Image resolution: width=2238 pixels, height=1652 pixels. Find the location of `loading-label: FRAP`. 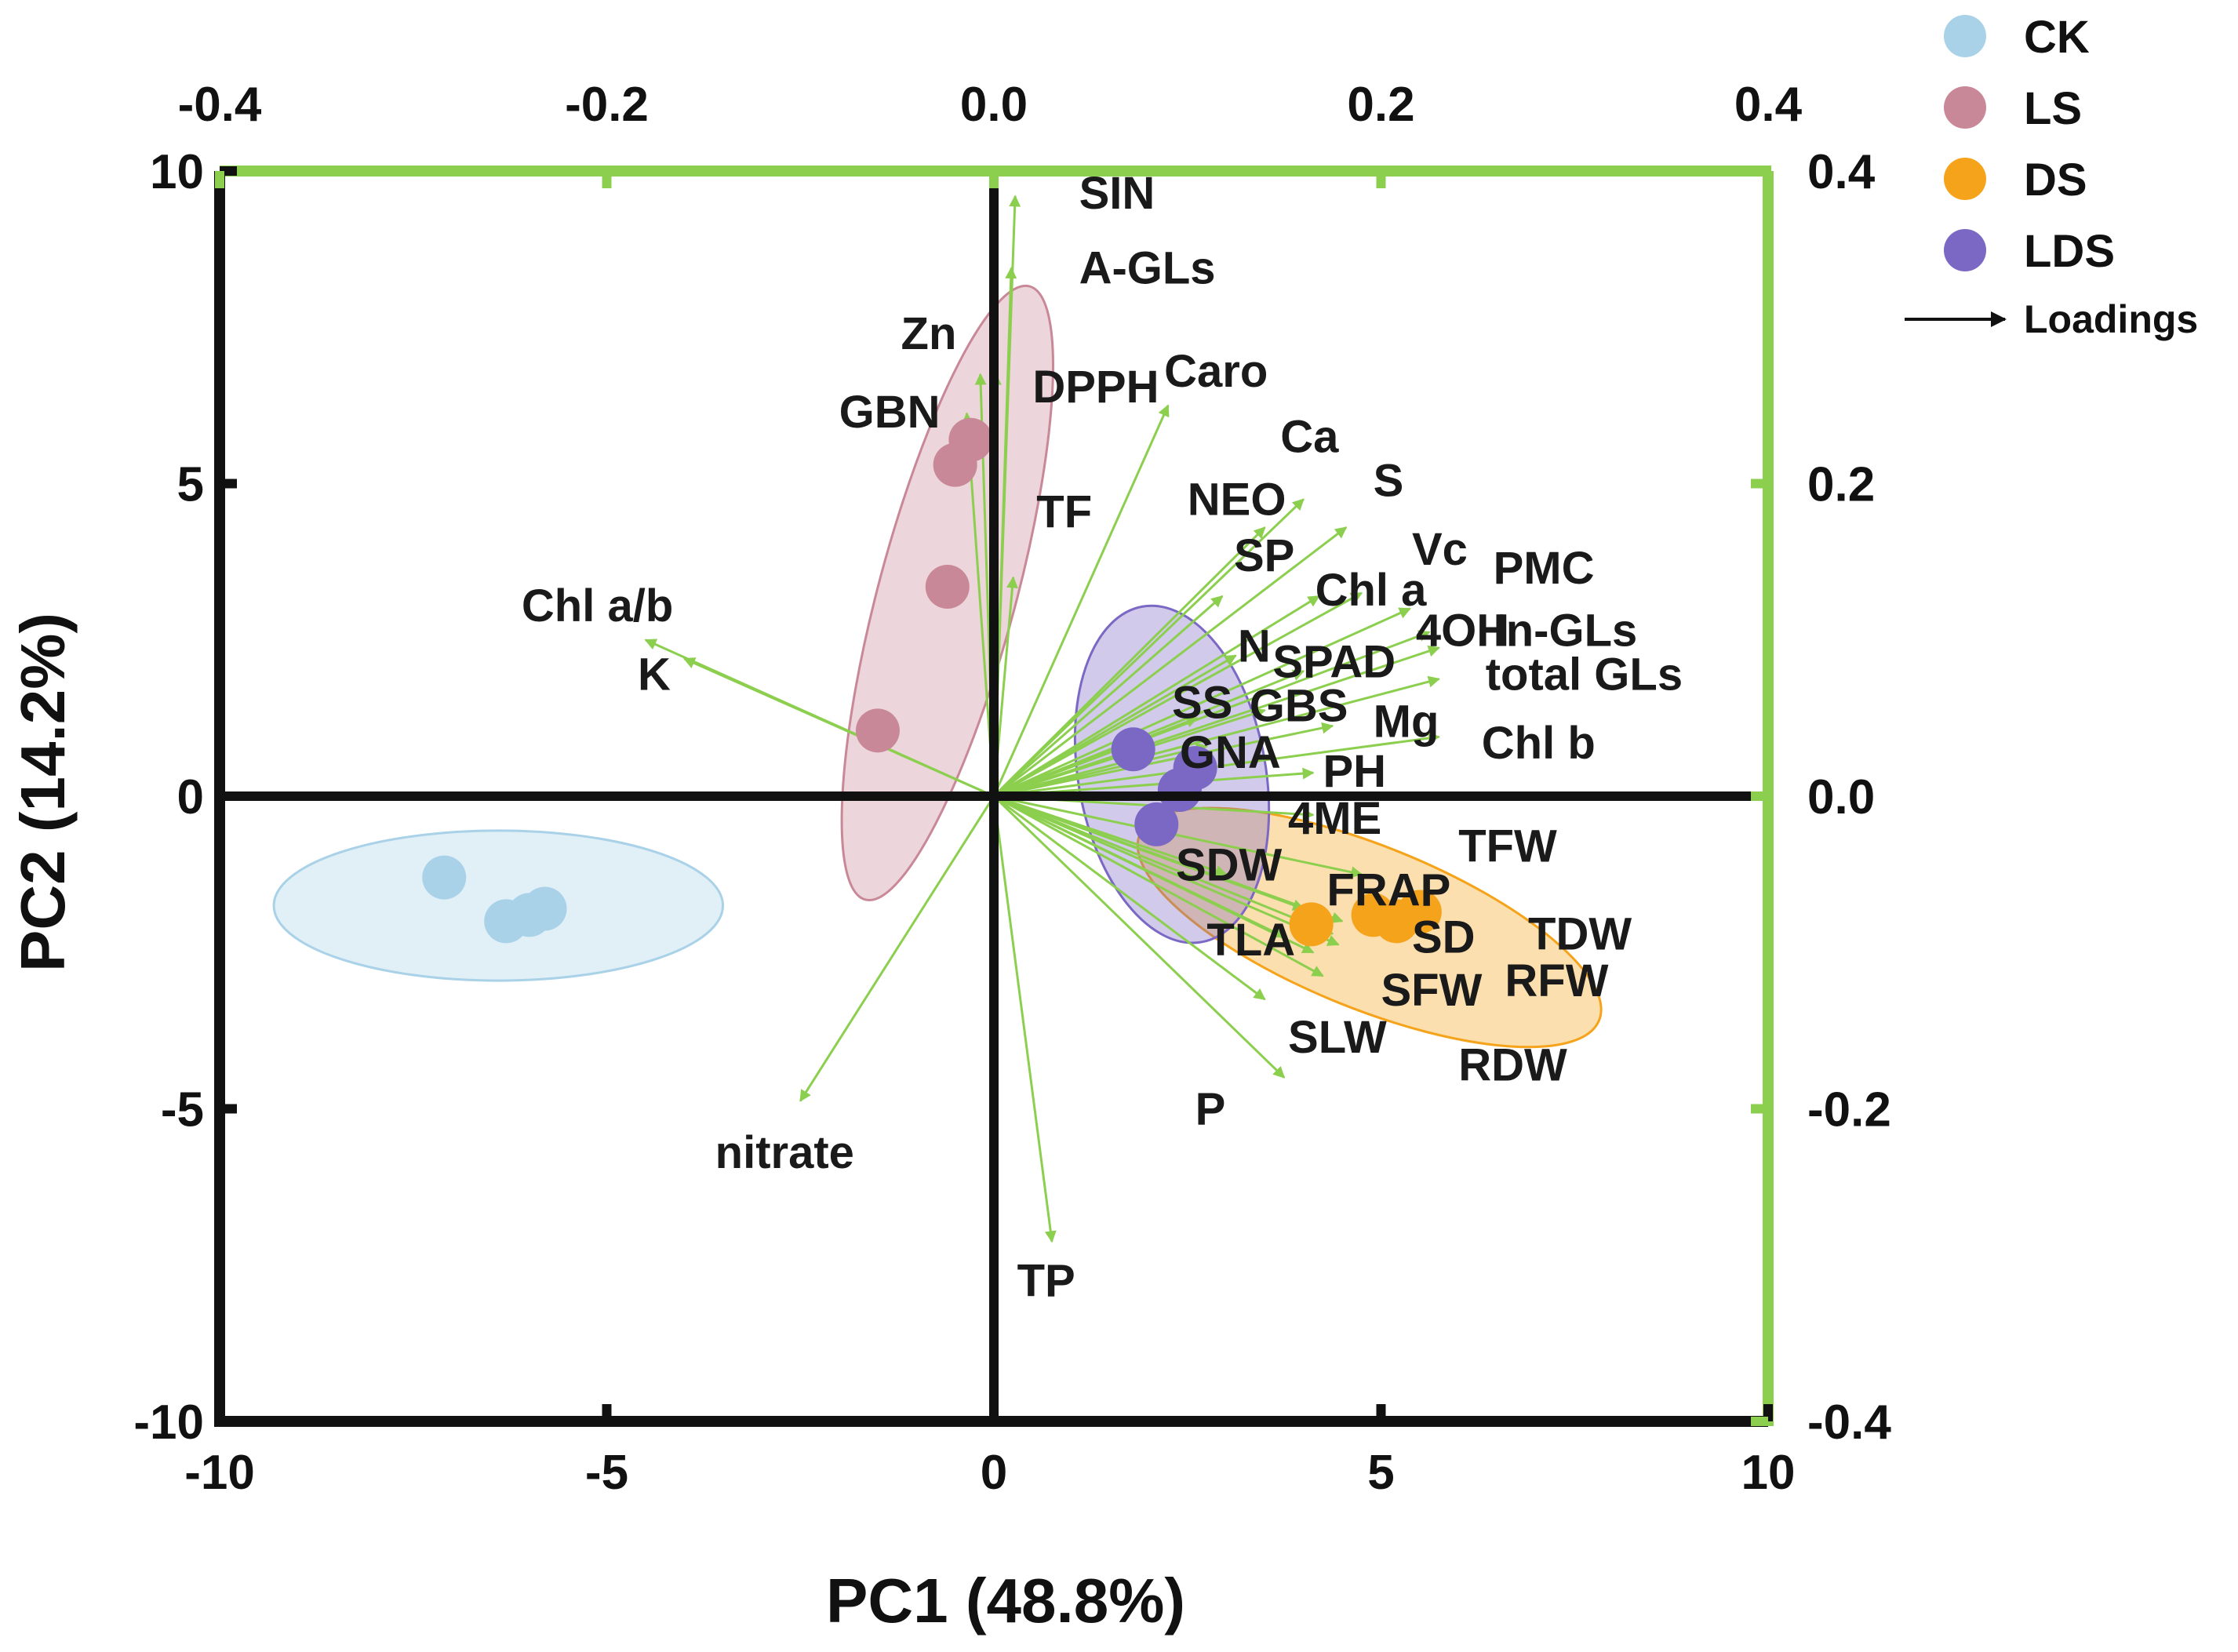

loading-label: FRAP is located at coordinates (1388, 890).